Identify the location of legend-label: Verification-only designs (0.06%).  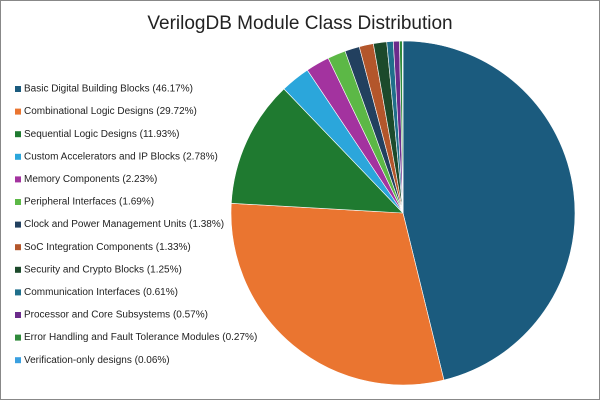
(97, 360).